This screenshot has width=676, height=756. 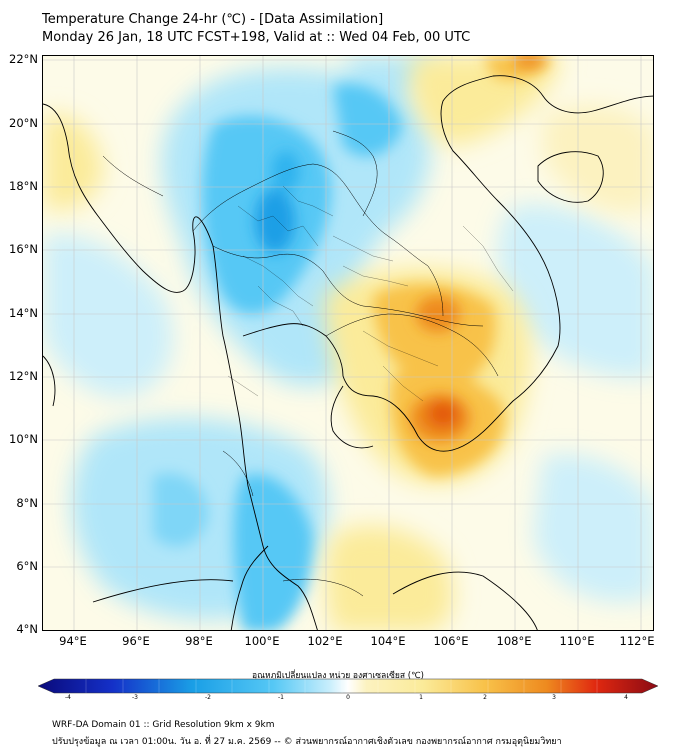 I want to click on colorbar-tick: 4, so click(x=626, y=697).